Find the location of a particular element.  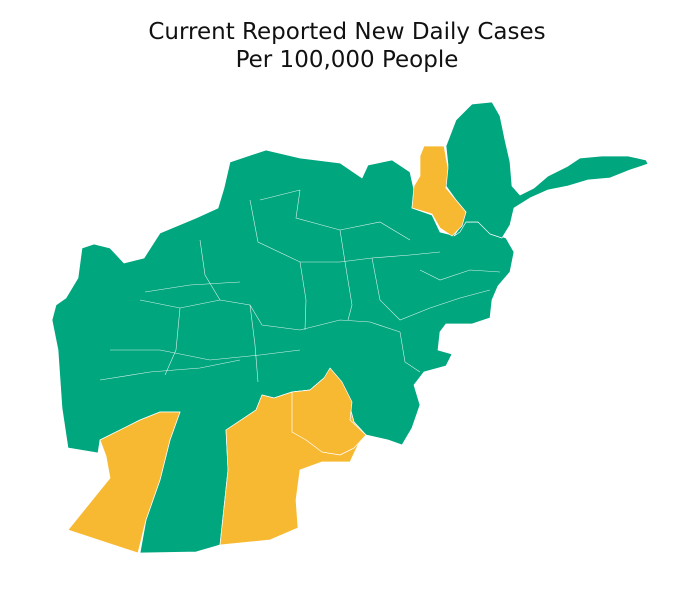

title-line-2: Per 100,000 People is located at coordinates (347, 60).